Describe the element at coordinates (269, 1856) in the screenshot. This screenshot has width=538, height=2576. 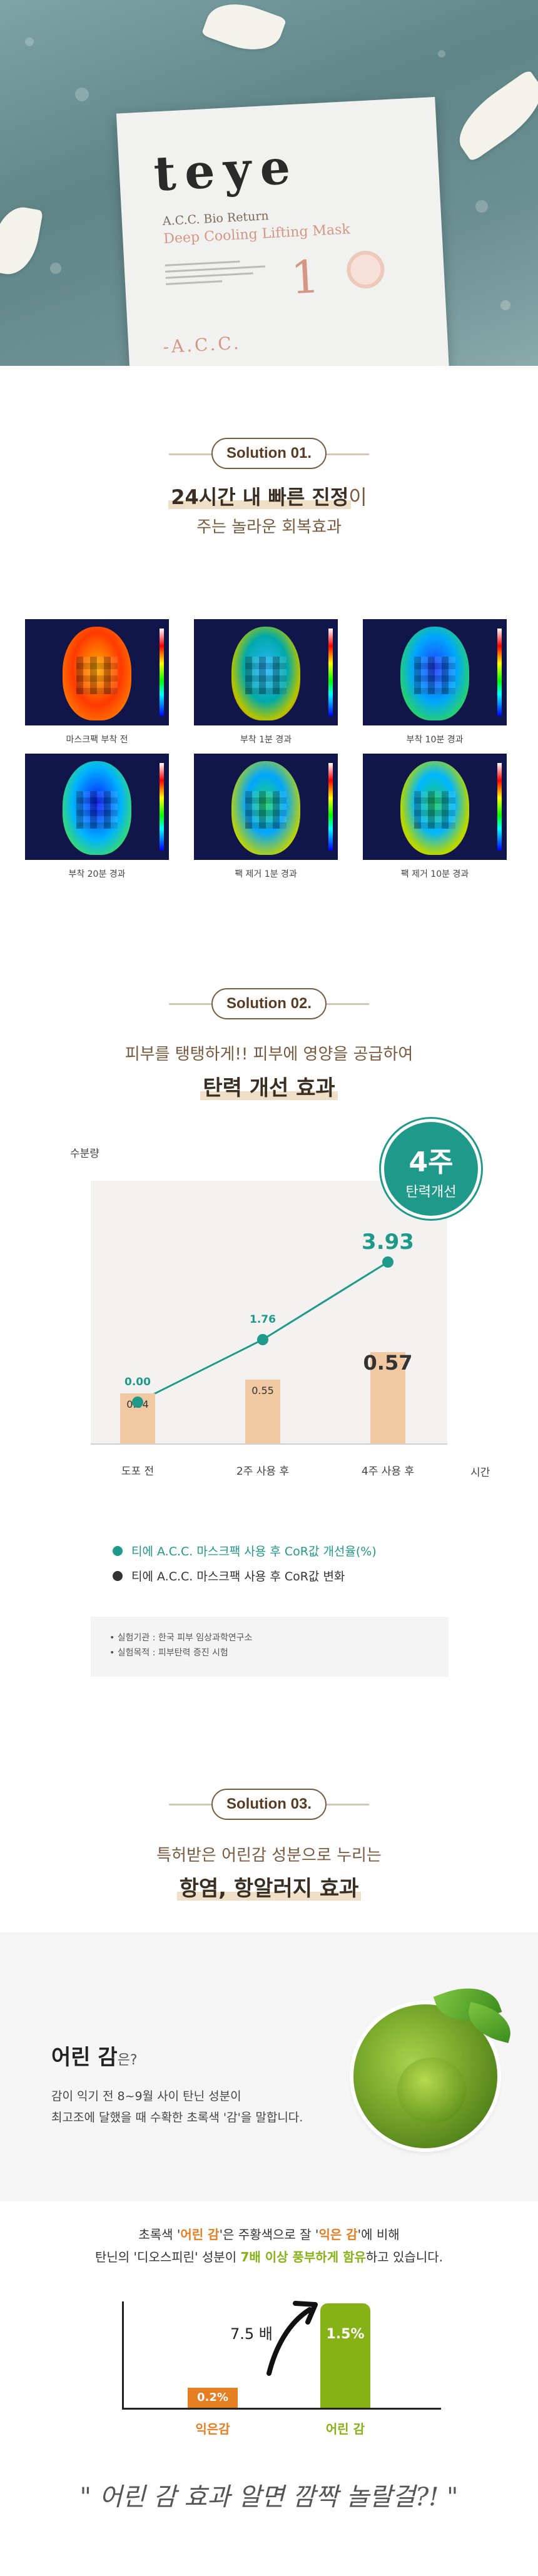
I see `solution-03-lead: 특허받은 어린감 성분으로 누리는` at that location.